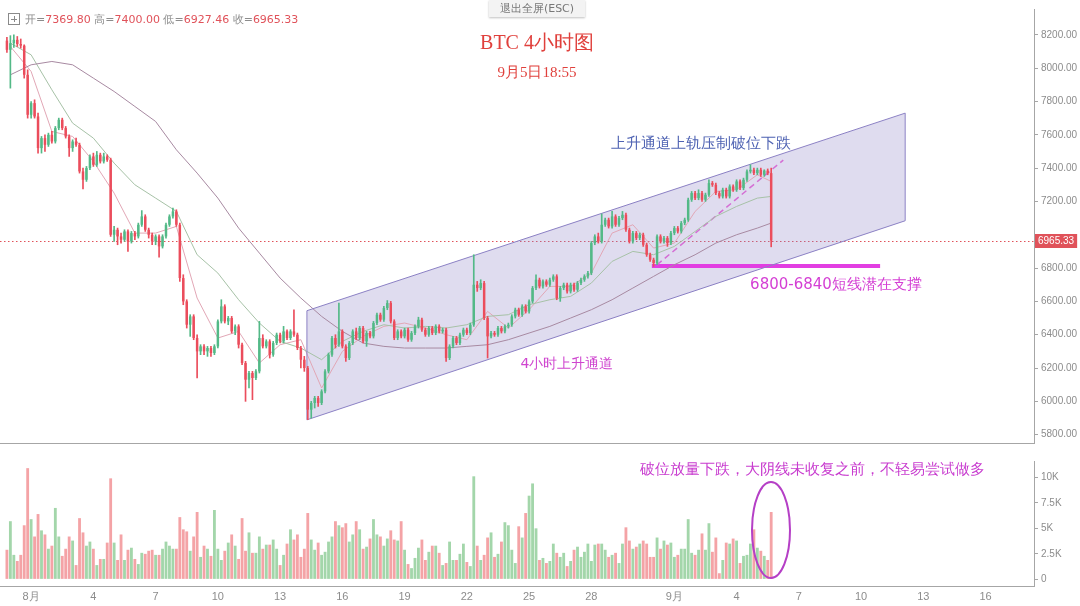  What do you see at coordinates (674, 595) in the screenshot?
I see `x-tick-label: 9月` at bounding box center [674, 595].